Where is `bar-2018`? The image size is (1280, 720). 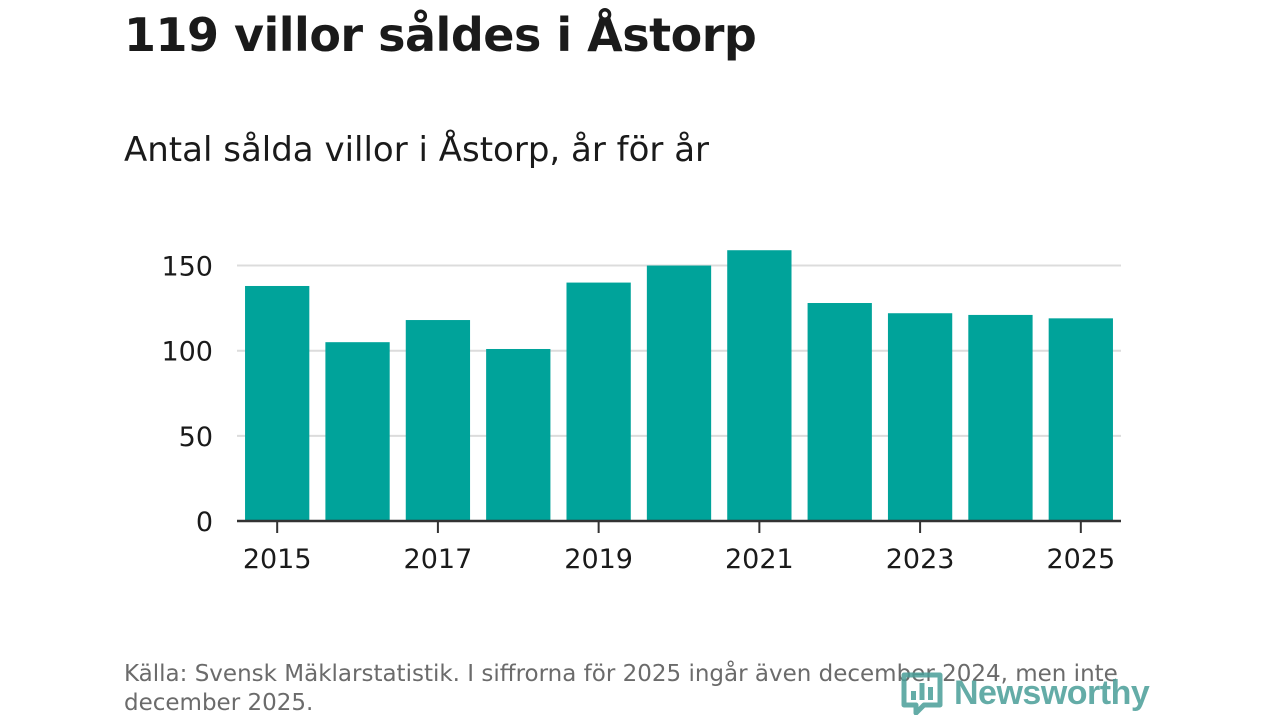 bar-2018 is located at coordinates (518, 434).